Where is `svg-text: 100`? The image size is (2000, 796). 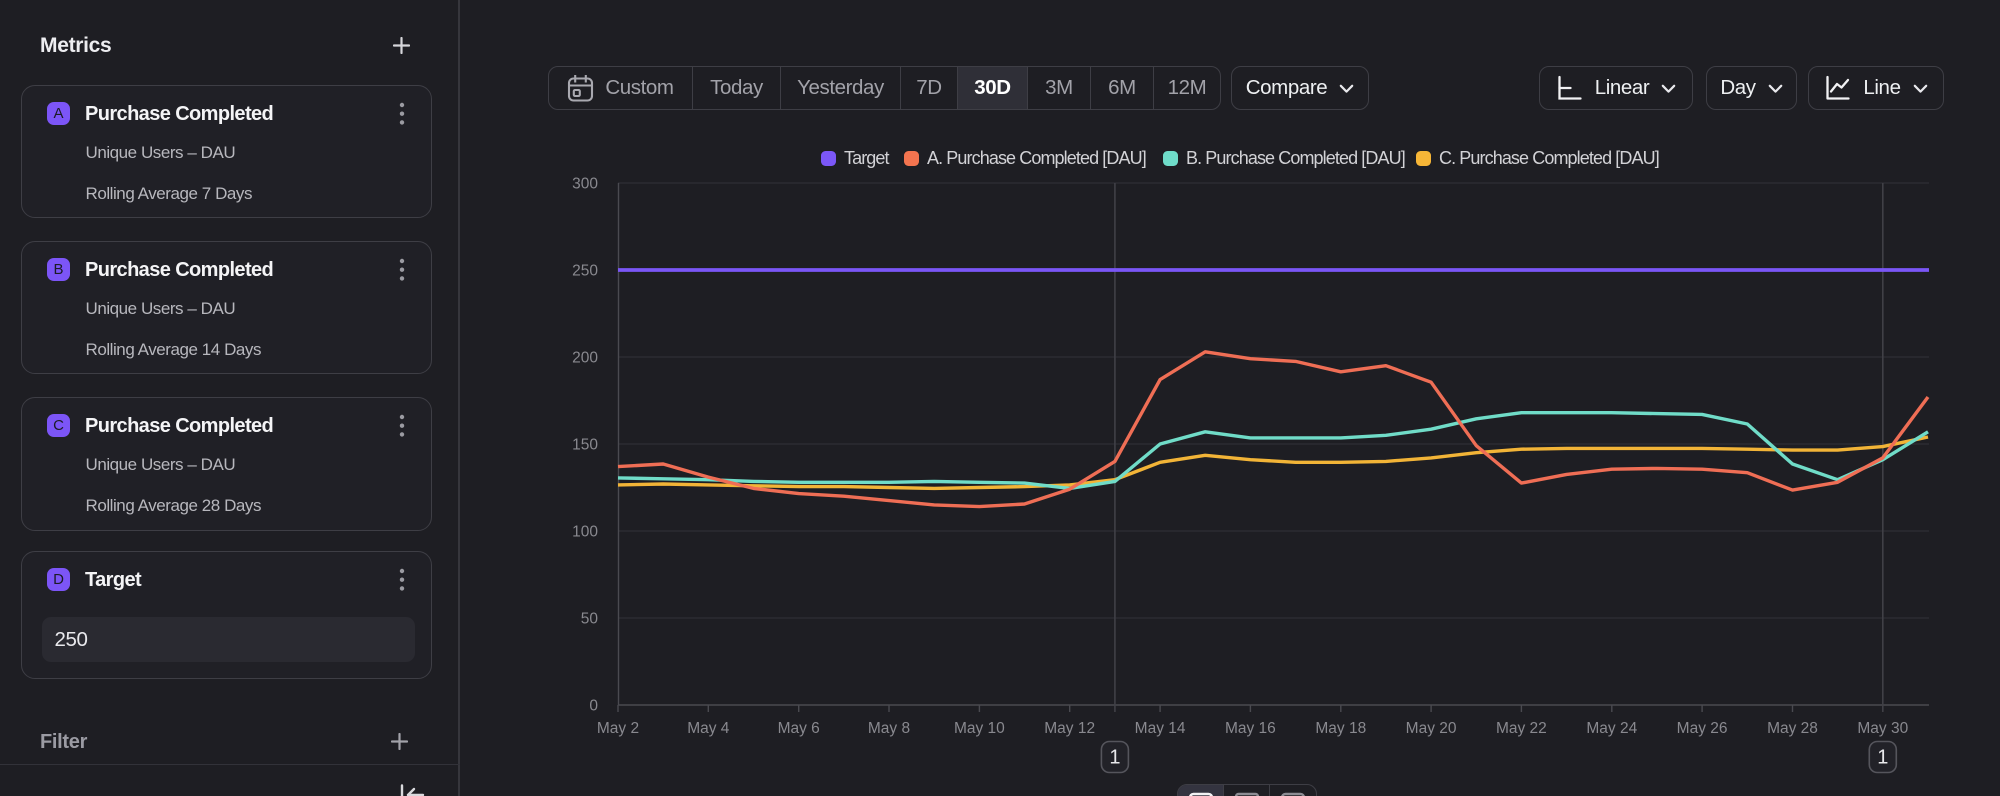 svg-text: 100 is located at coordinates (585, 532).